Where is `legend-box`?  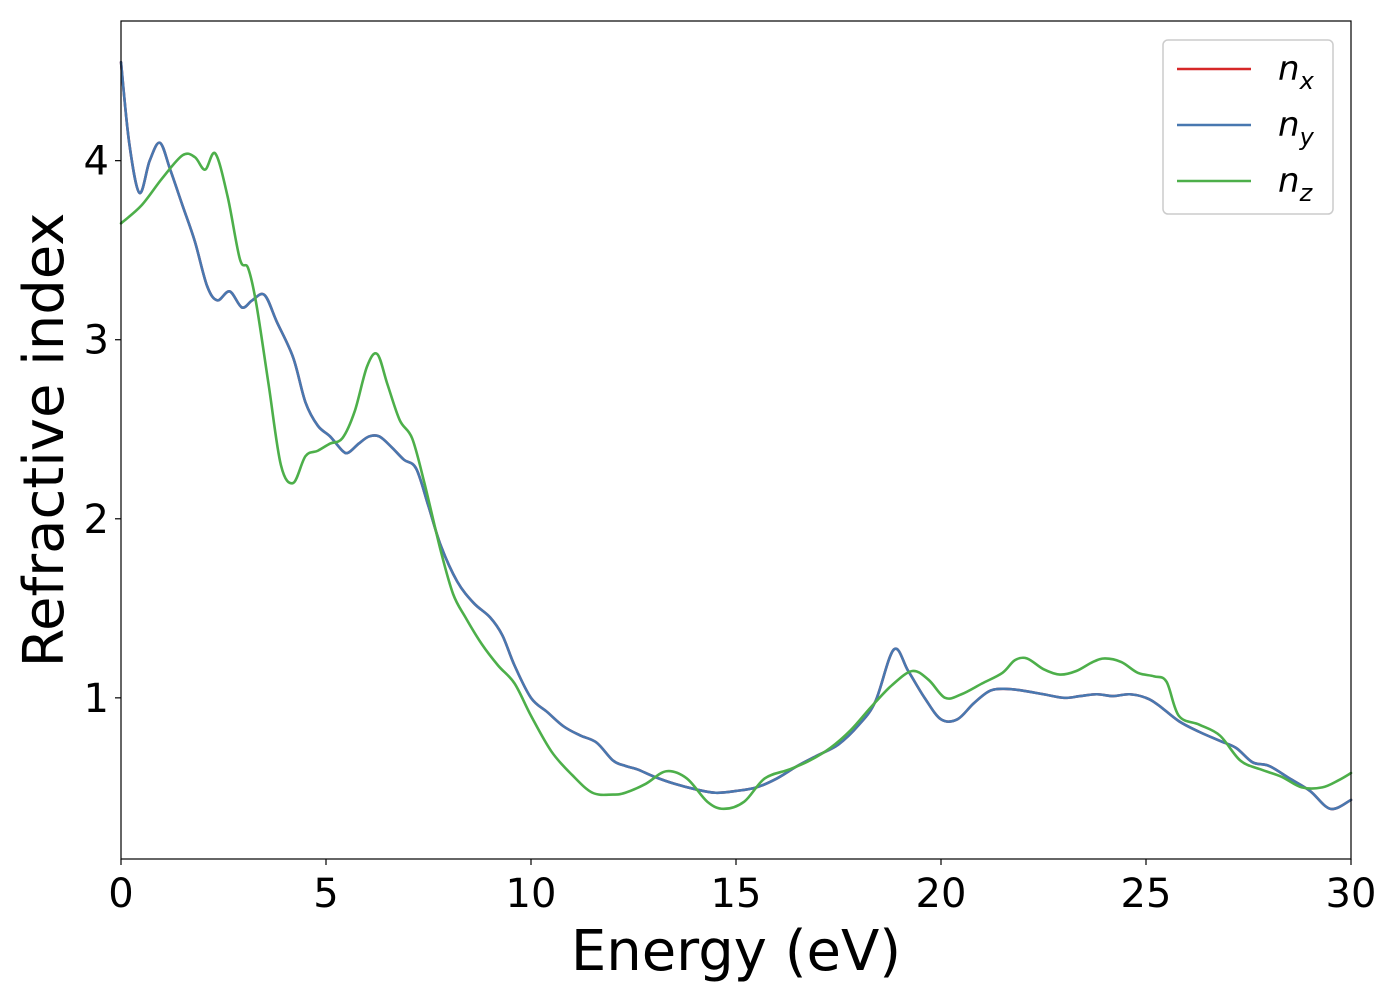 legend-box is located at coordinates (1248, 127).